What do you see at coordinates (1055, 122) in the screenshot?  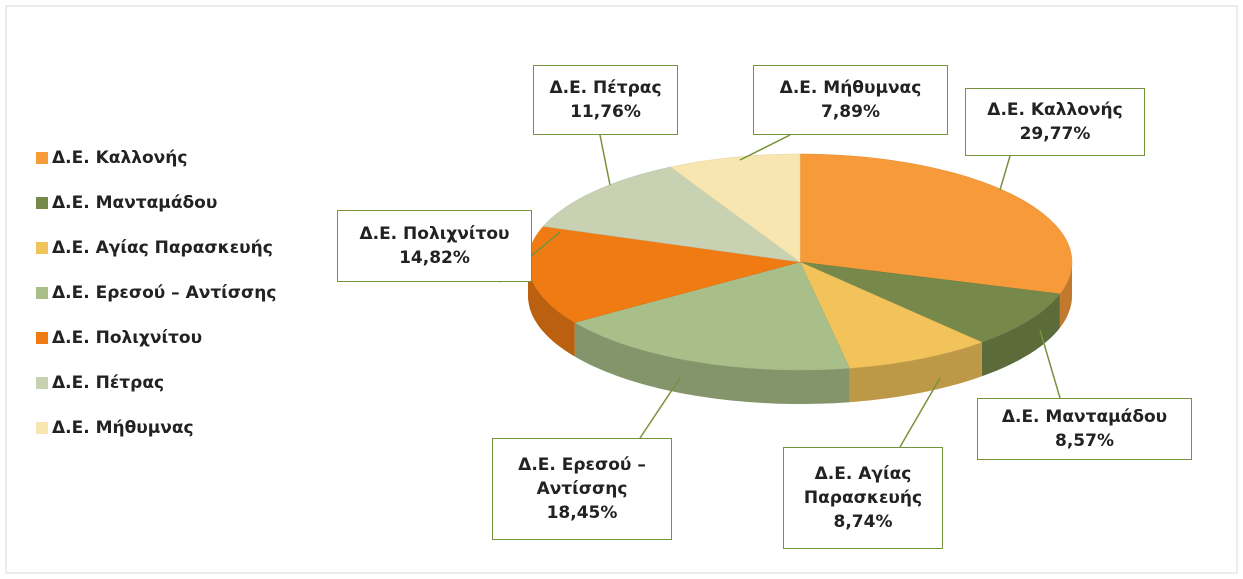 I see `data-label: Δ.Ε. Καλλονής 29,77%` at bounding box center [1055, 122].